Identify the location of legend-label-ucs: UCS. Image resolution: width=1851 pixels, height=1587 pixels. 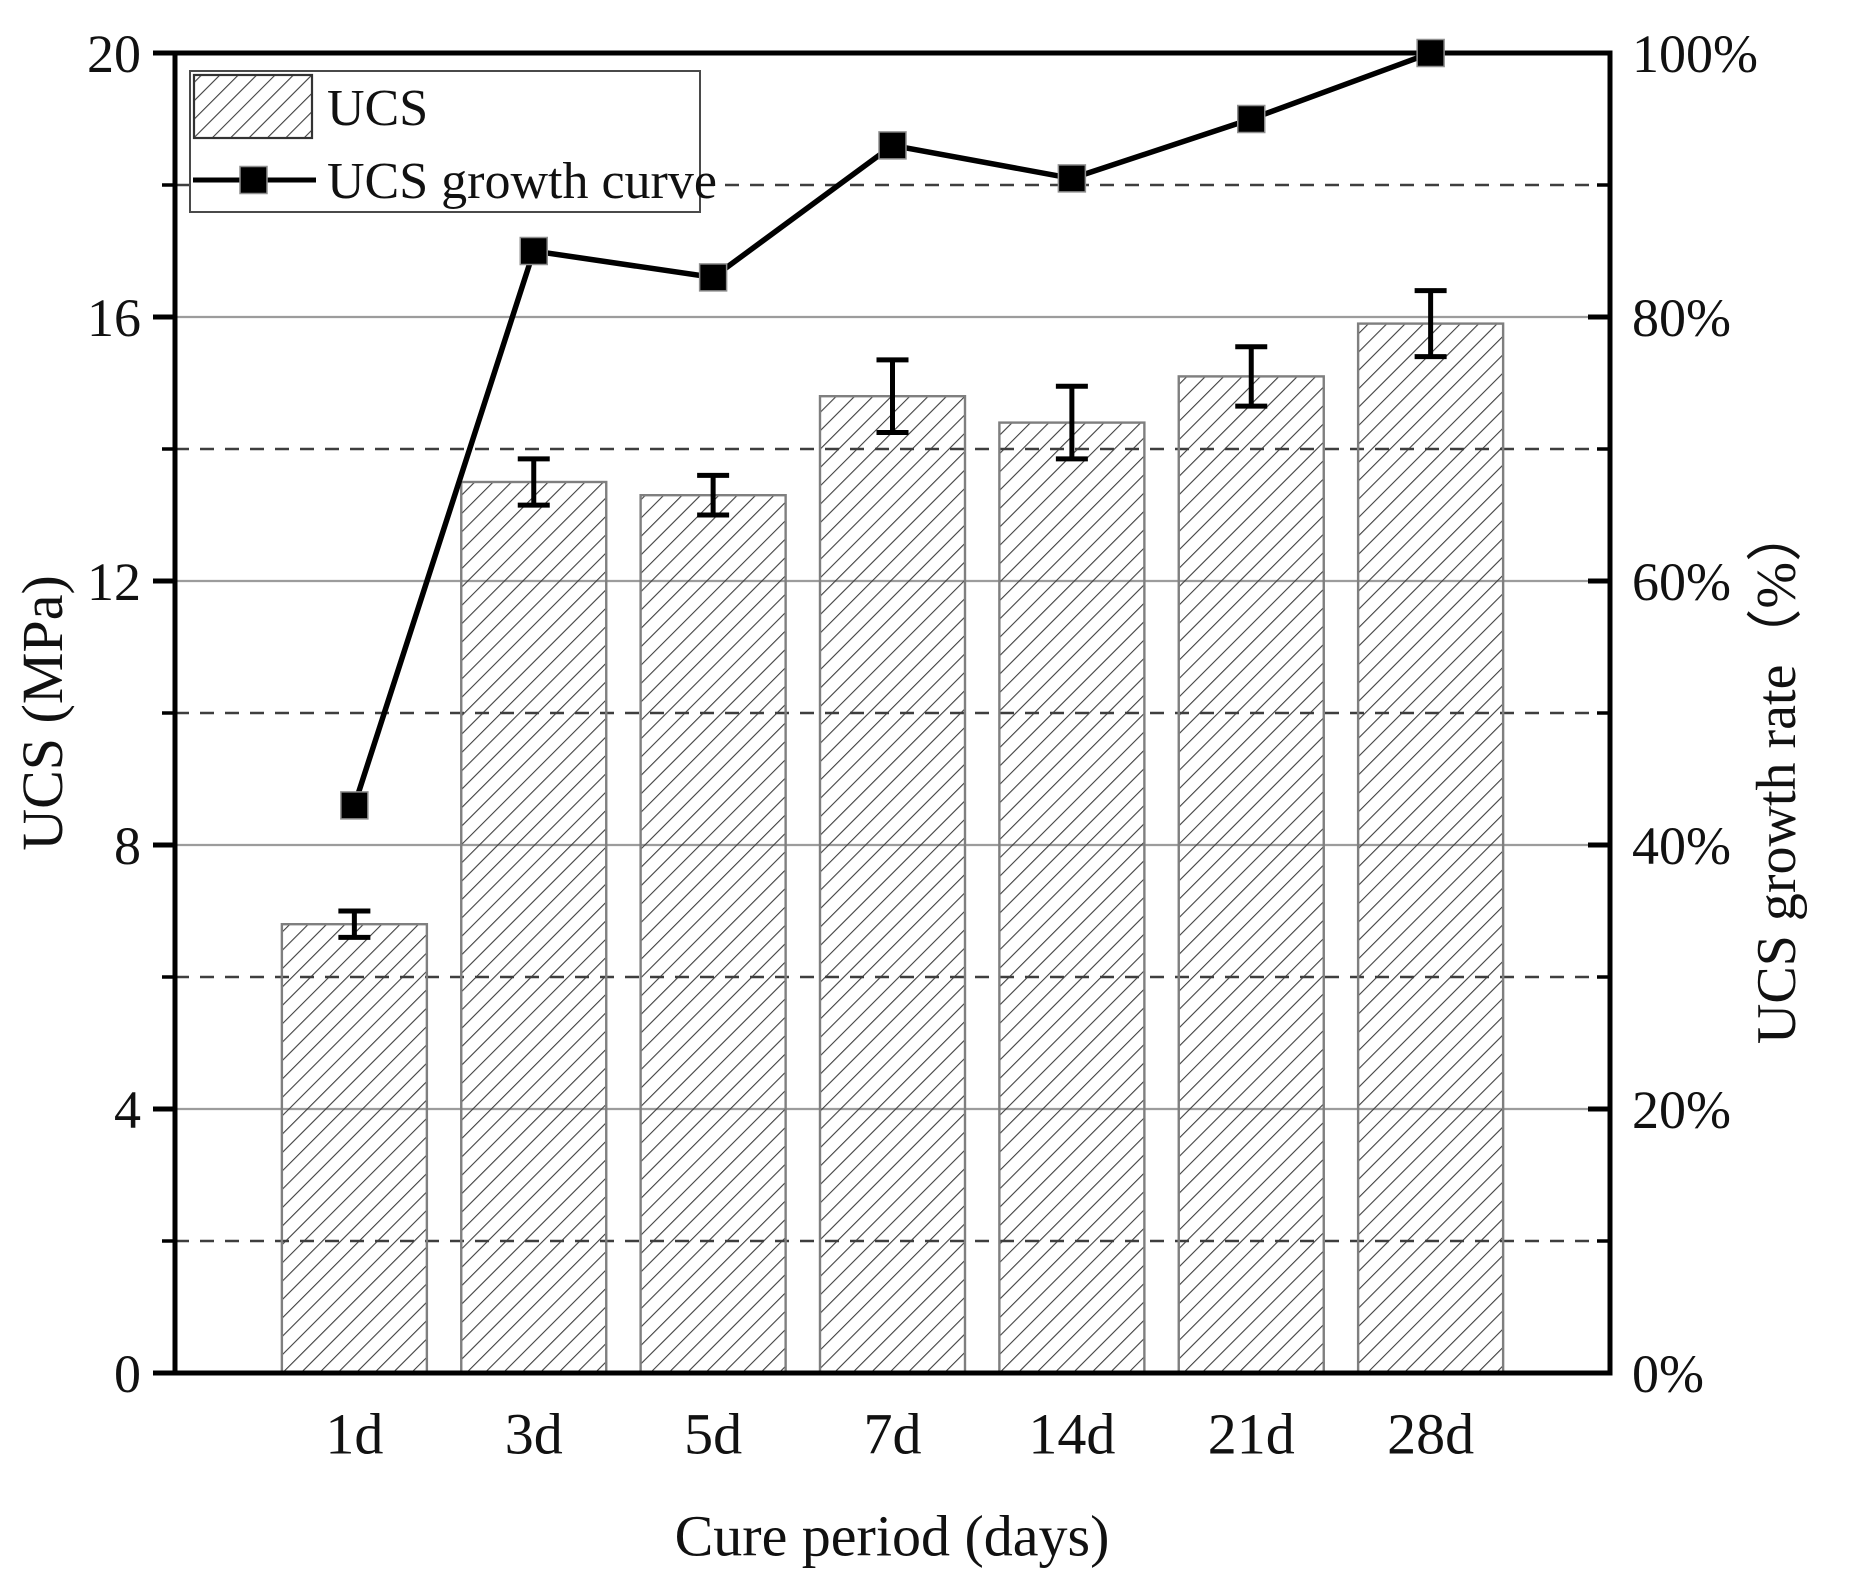
(377, 108).